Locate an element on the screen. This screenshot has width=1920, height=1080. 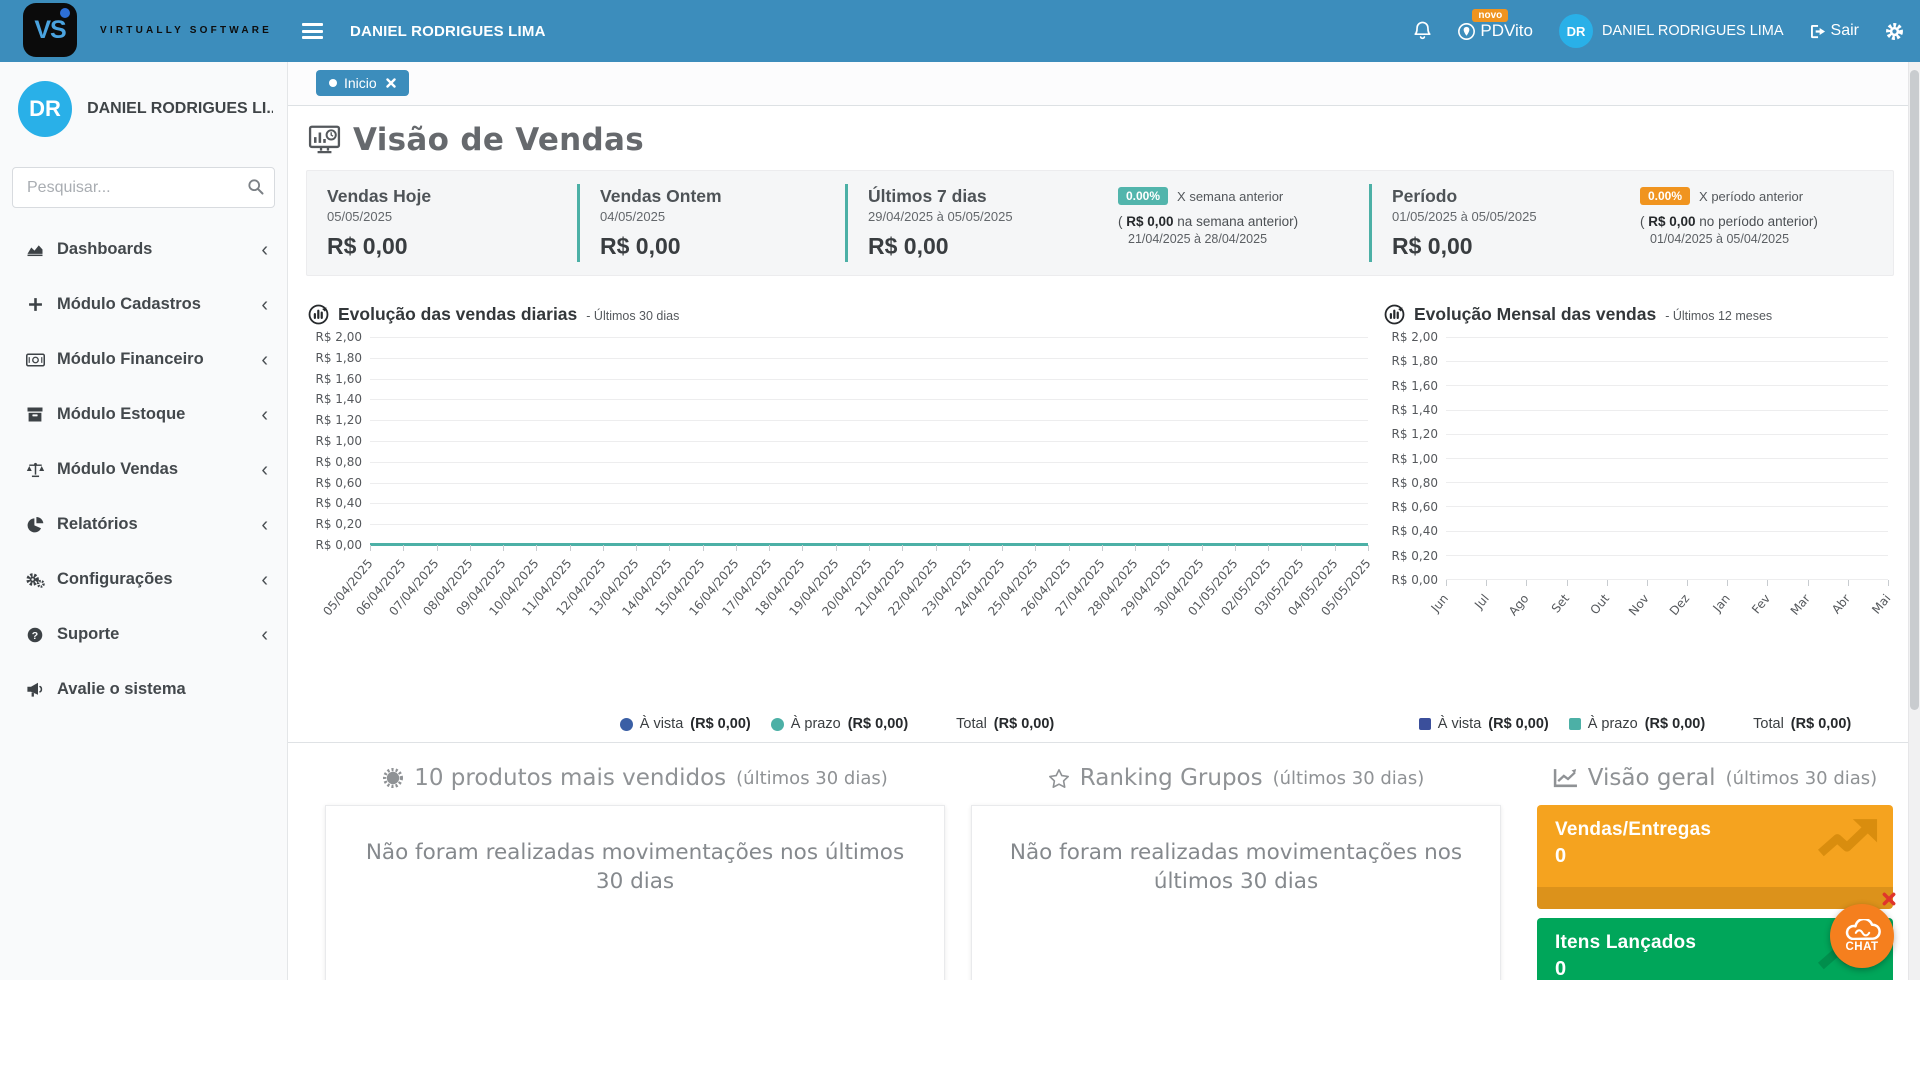
cloud-icon is located at coordinates (1862, 931).